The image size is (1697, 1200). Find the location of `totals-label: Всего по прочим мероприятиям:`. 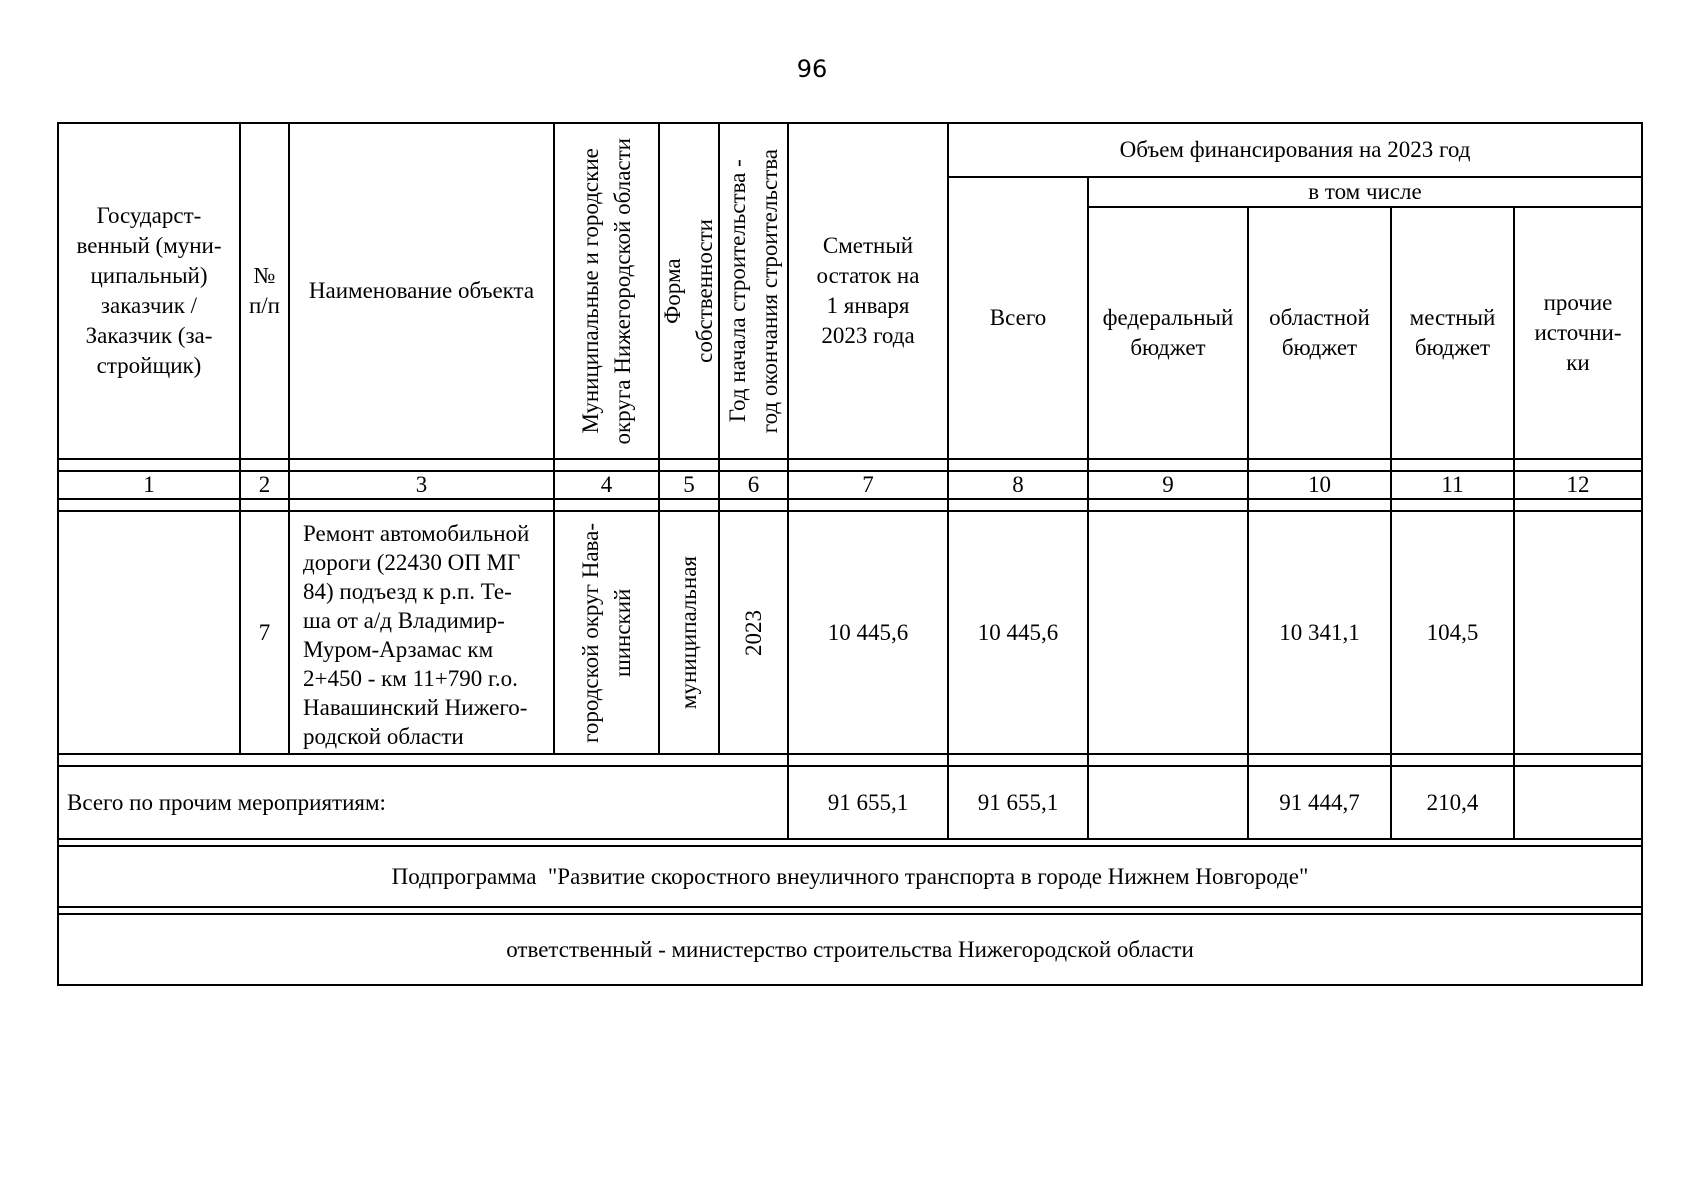

totals-label: Всего по прочим мероприятиям: is located at coordinates (422, 802).